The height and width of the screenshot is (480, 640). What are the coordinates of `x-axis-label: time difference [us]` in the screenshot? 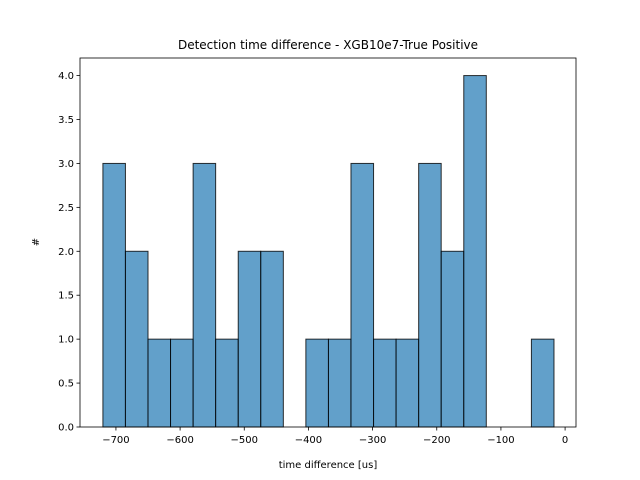 It's located at (328, 465).